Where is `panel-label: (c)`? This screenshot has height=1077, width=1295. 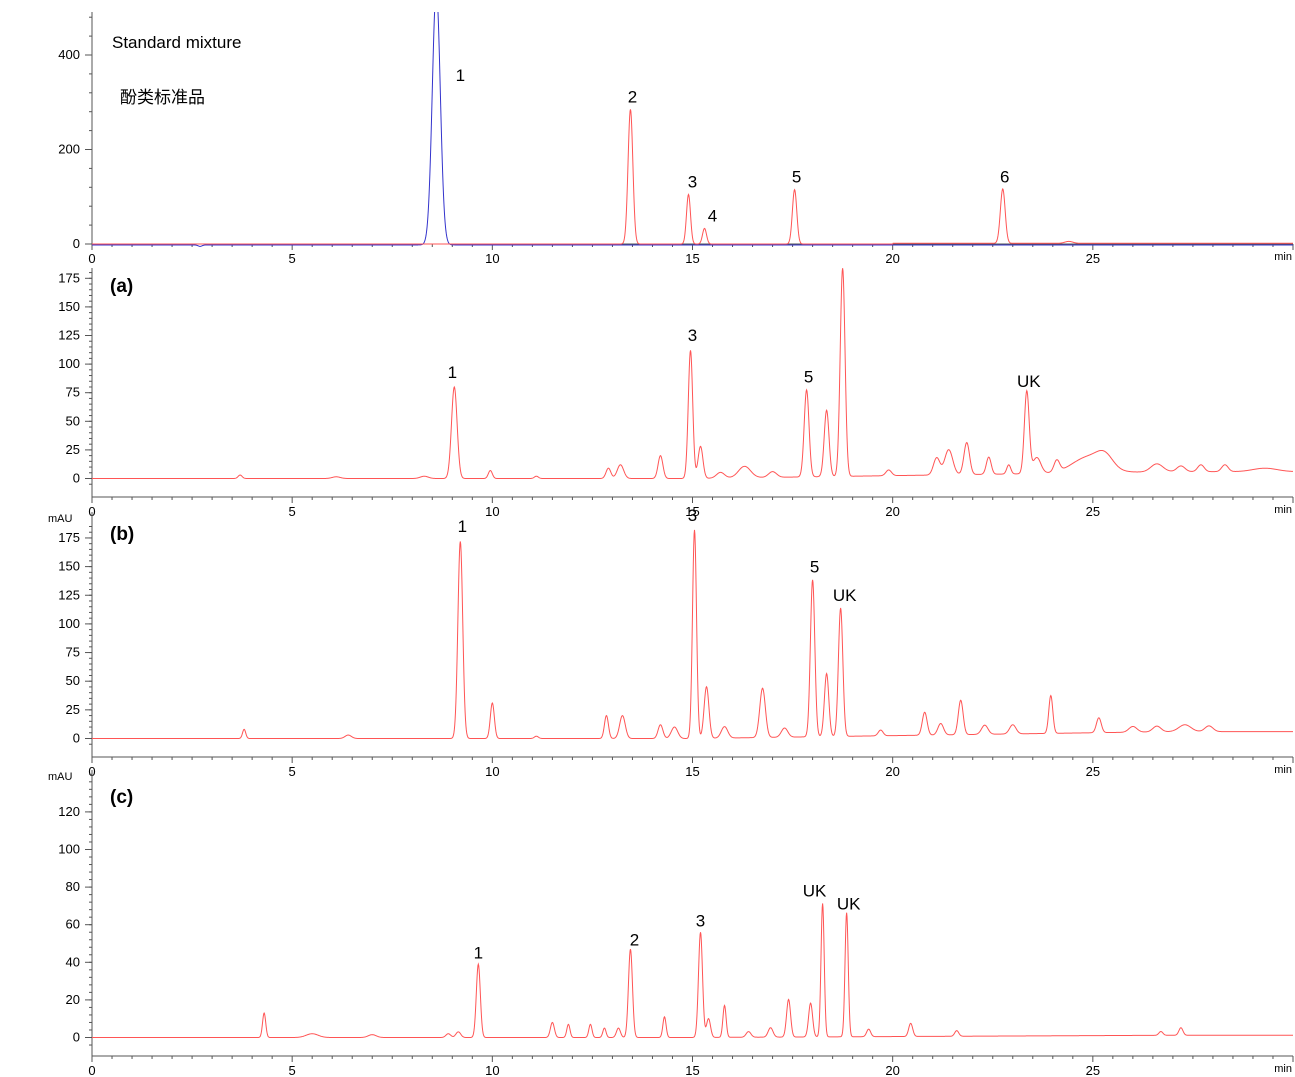
panel-label: (c) is located at coordinates (121, 797).